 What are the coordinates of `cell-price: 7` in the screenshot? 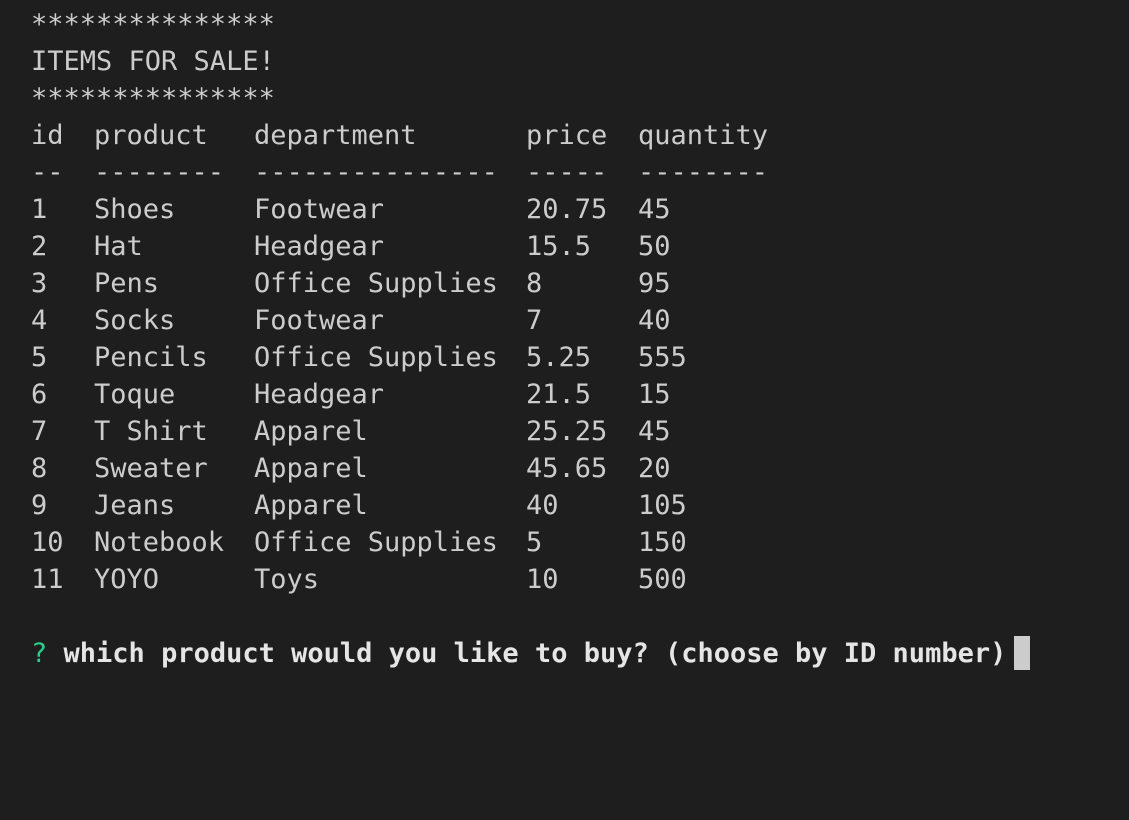 It's located at (534, 320).